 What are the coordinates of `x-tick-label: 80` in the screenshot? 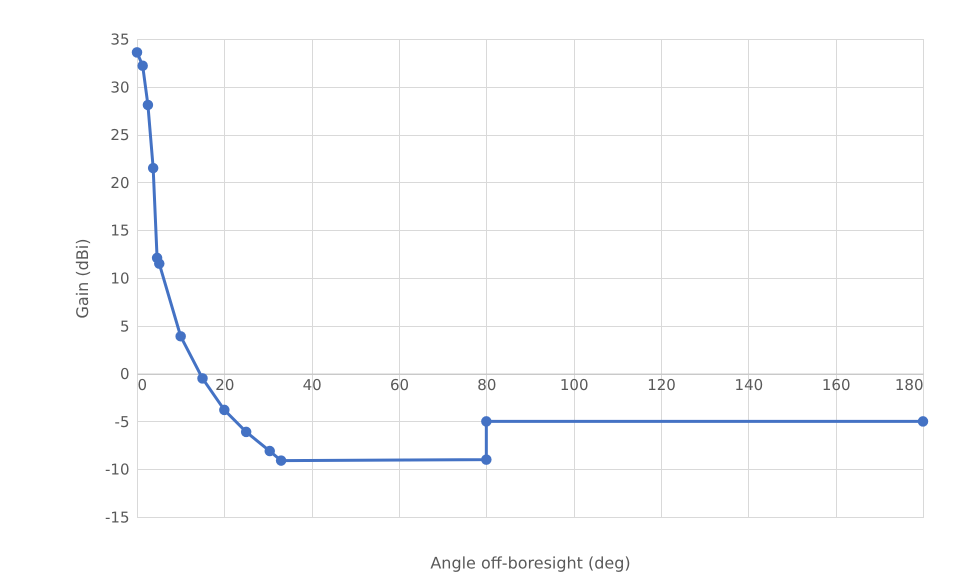 It's located at (486, 385).